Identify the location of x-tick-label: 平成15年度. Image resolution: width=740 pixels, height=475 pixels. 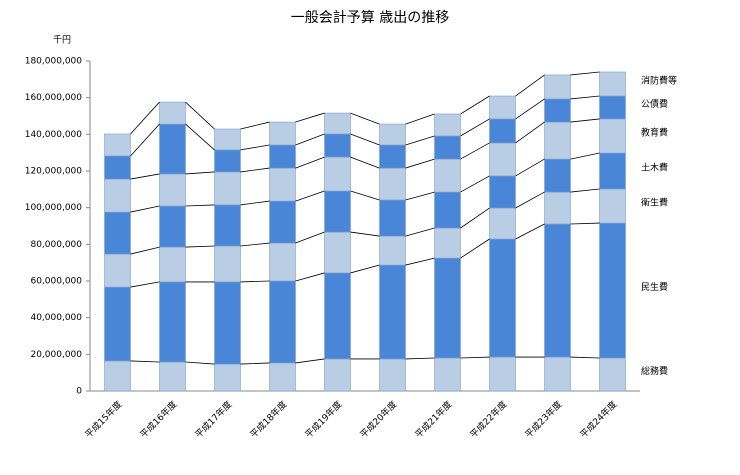
(103, 419).